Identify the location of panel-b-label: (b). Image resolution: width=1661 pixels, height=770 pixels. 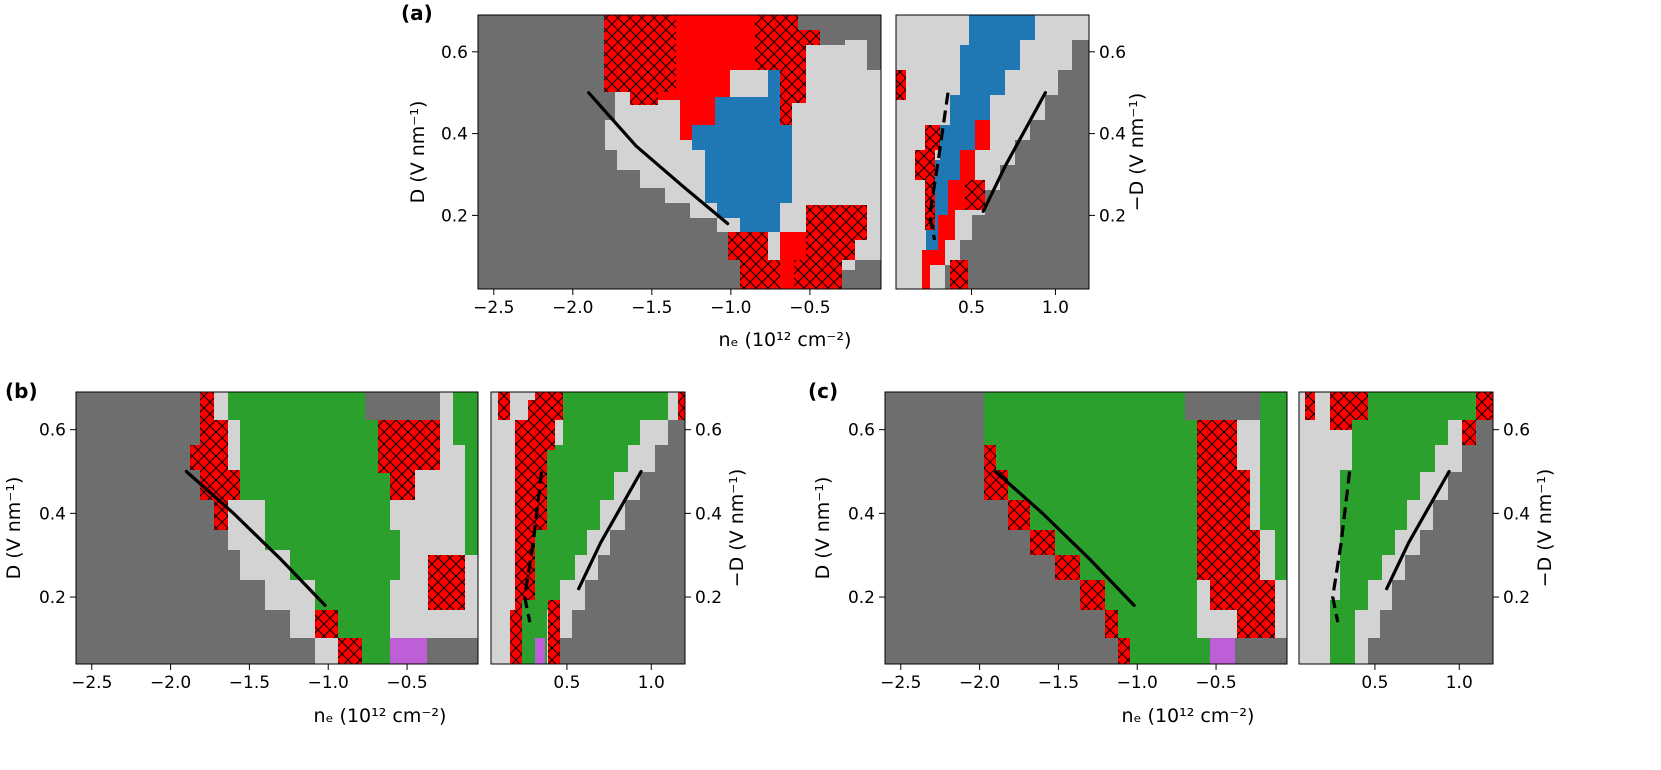
(21, 391).